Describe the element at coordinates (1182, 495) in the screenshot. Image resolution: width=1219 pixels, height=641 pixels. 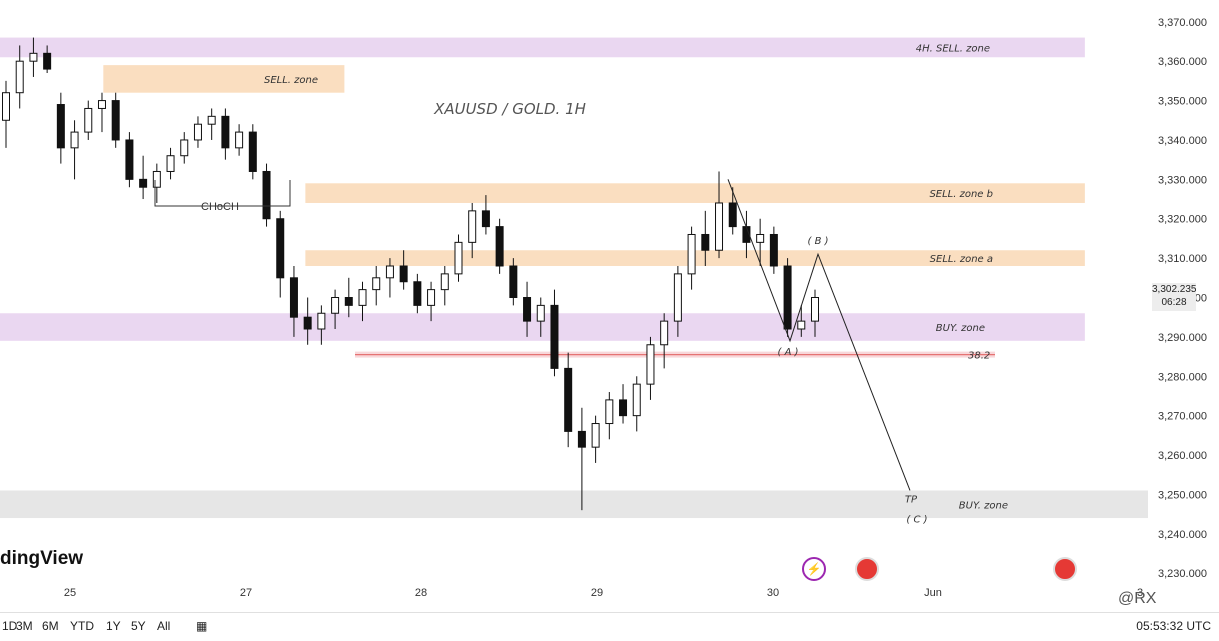
I see `y-tick-label: 3,250.000` at that location.